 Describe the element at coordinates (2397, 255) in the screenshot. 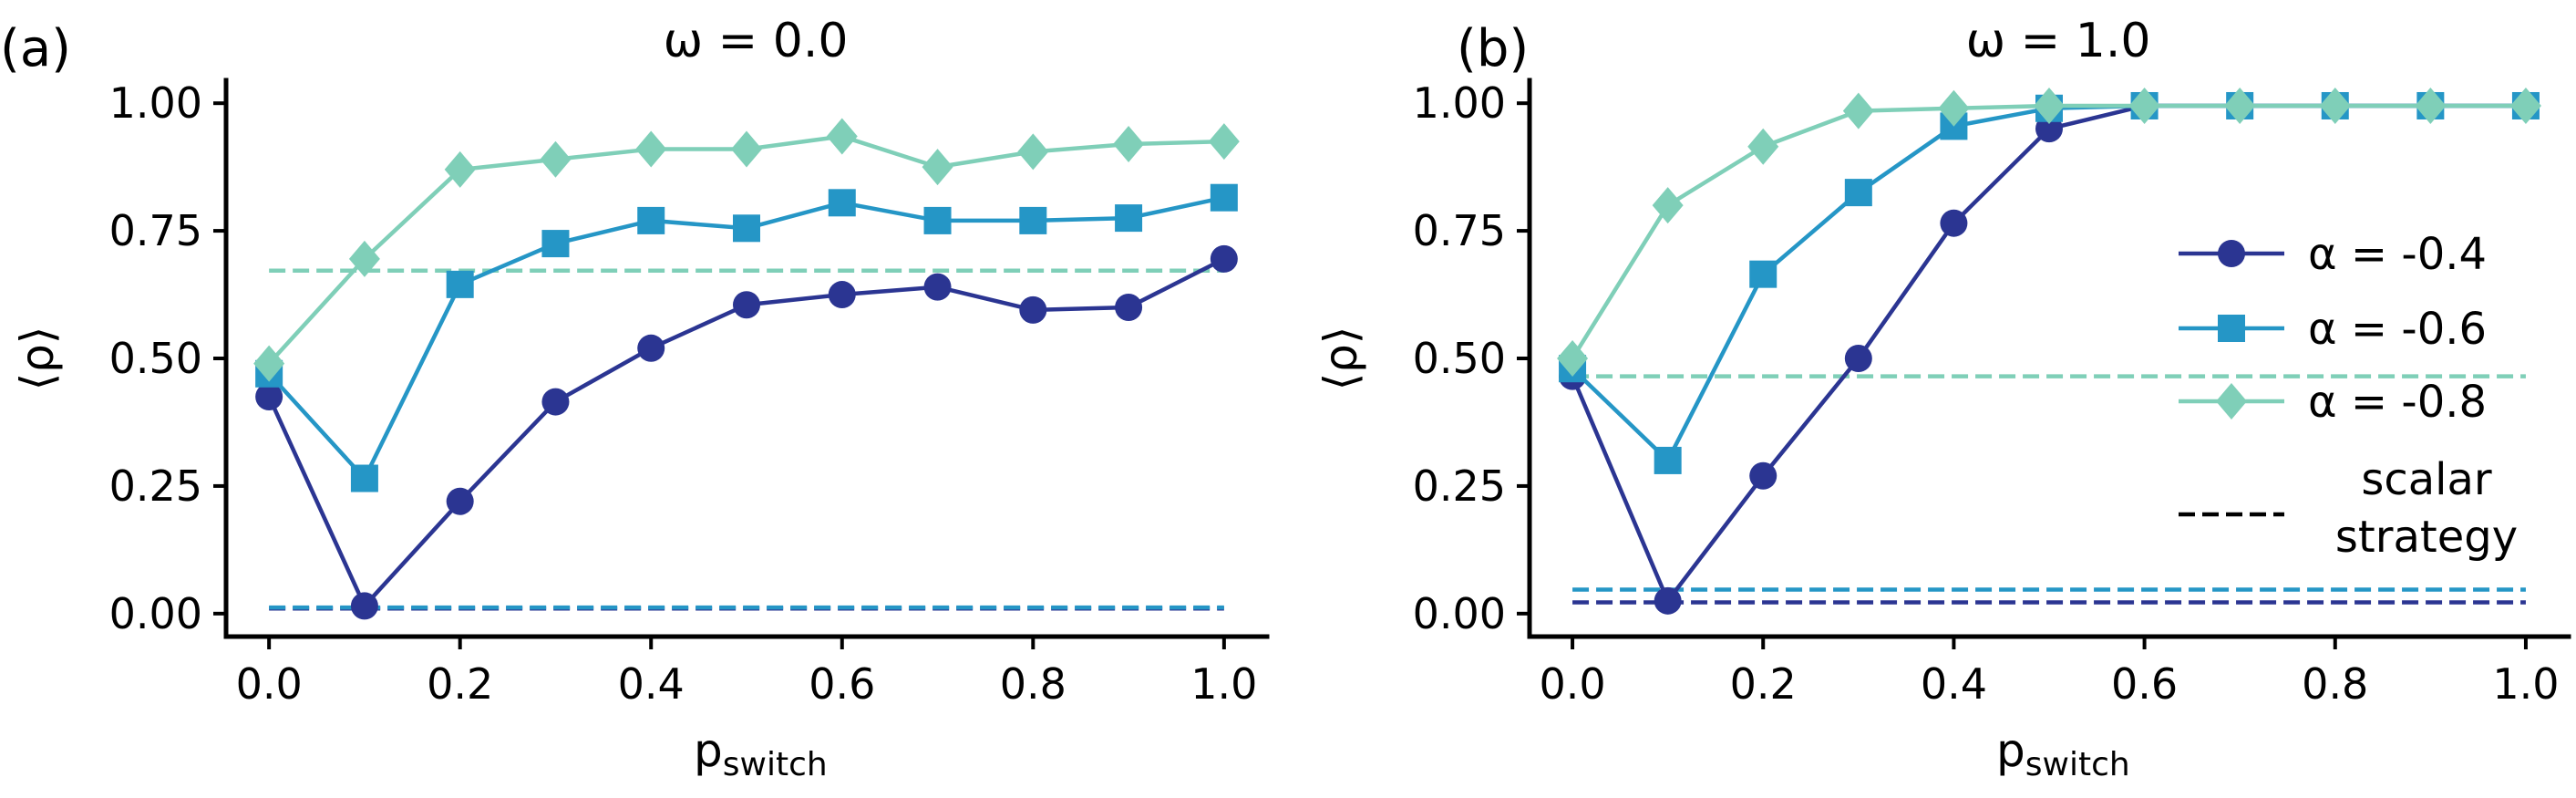

I see `legend-label: α = -0.4` at that location.